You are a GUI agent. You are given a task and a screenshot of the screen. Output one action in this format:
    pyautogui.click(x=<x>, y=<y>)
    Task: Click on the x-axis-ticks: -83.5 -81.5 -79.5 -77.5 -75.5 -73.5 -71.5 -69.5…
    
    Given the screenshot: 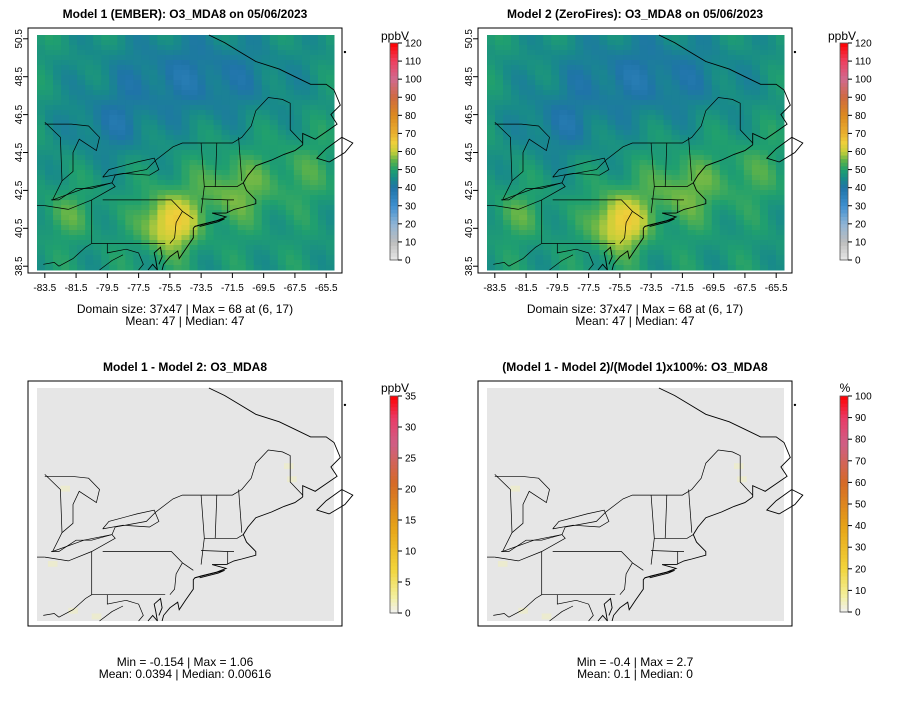 What is the action you would take?
    pyautogui.click(x=185, y=283)
    